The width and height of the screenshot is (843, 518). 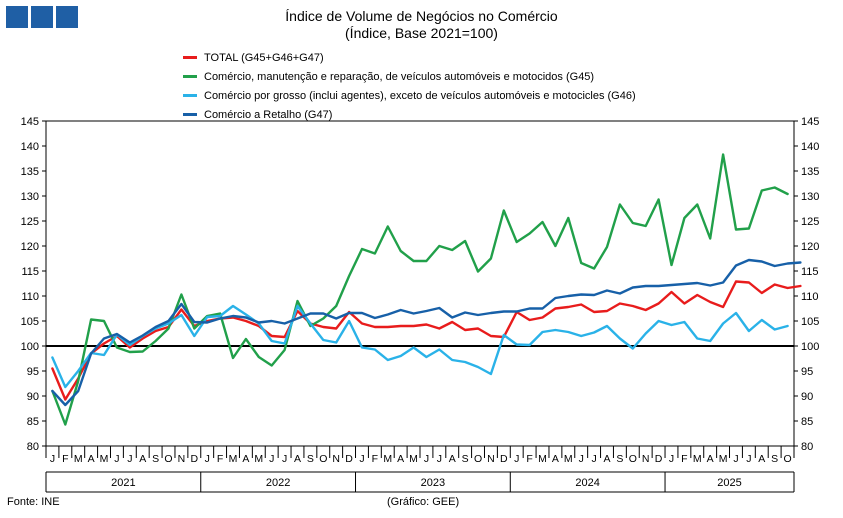 I want to click on y2-tick-label: 95, so click(x=807, y=372).